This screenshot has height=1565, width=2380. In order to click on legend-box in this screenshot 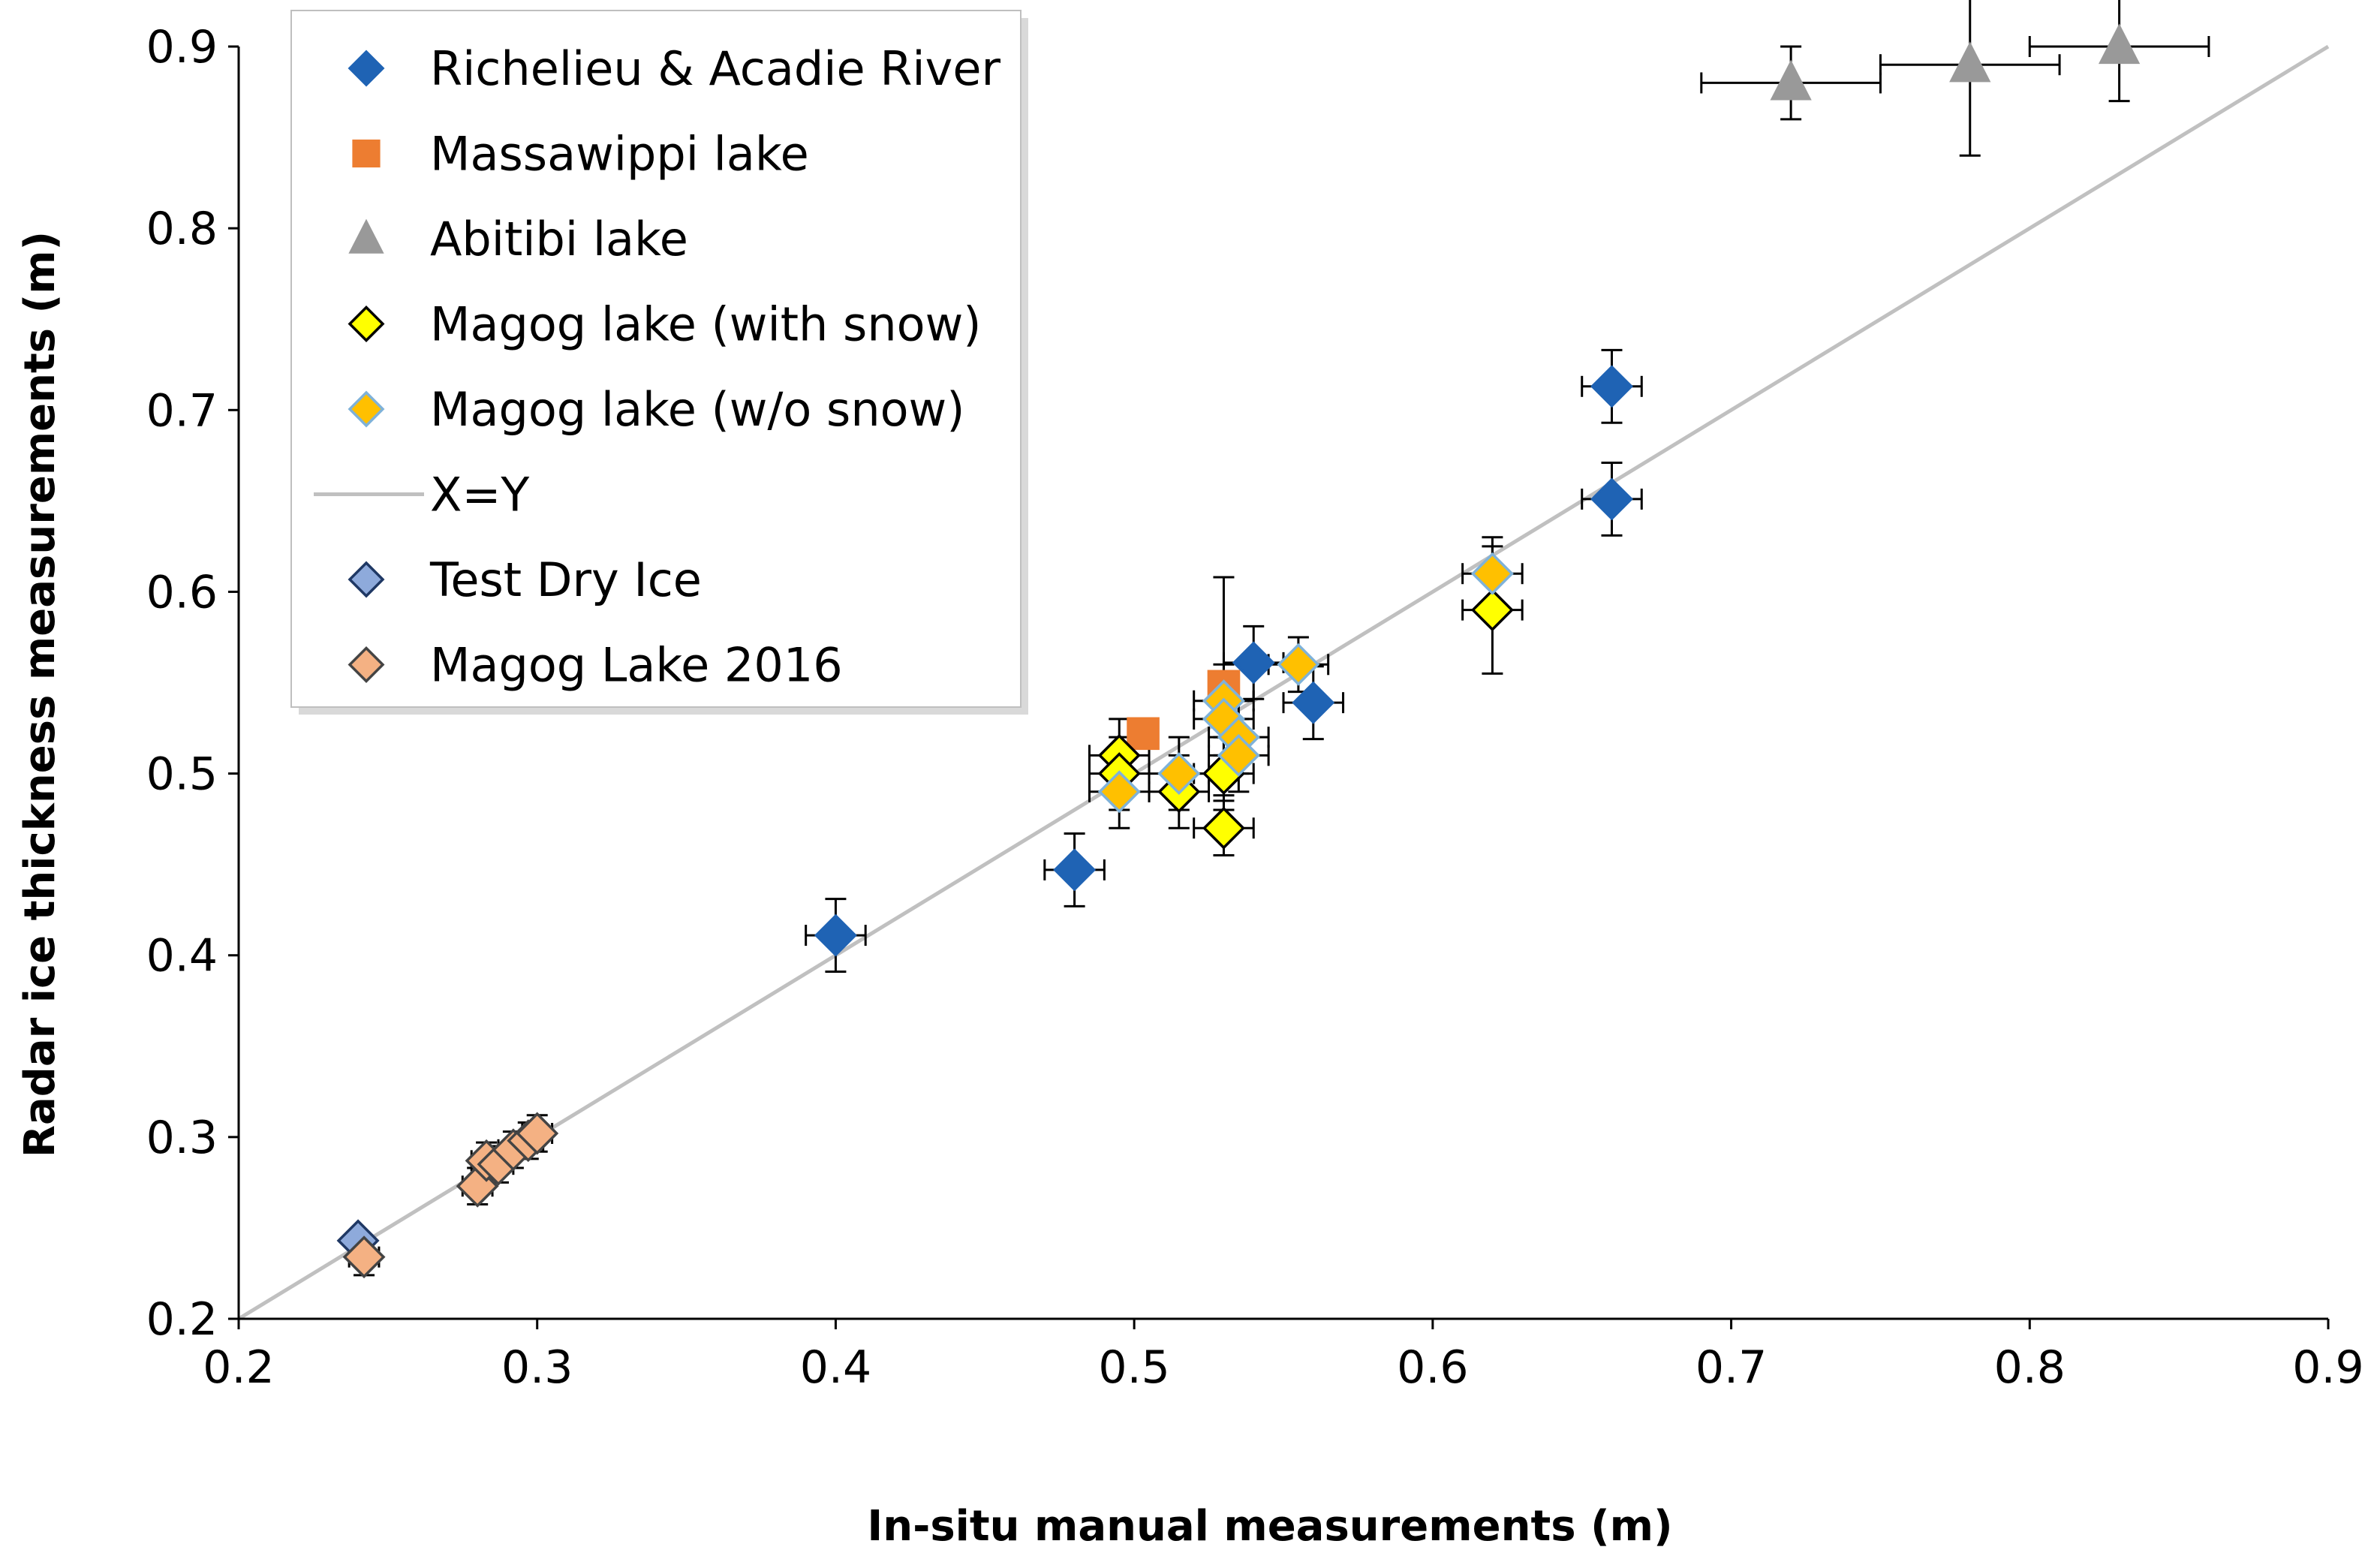, I will do `click(656, 359)`.